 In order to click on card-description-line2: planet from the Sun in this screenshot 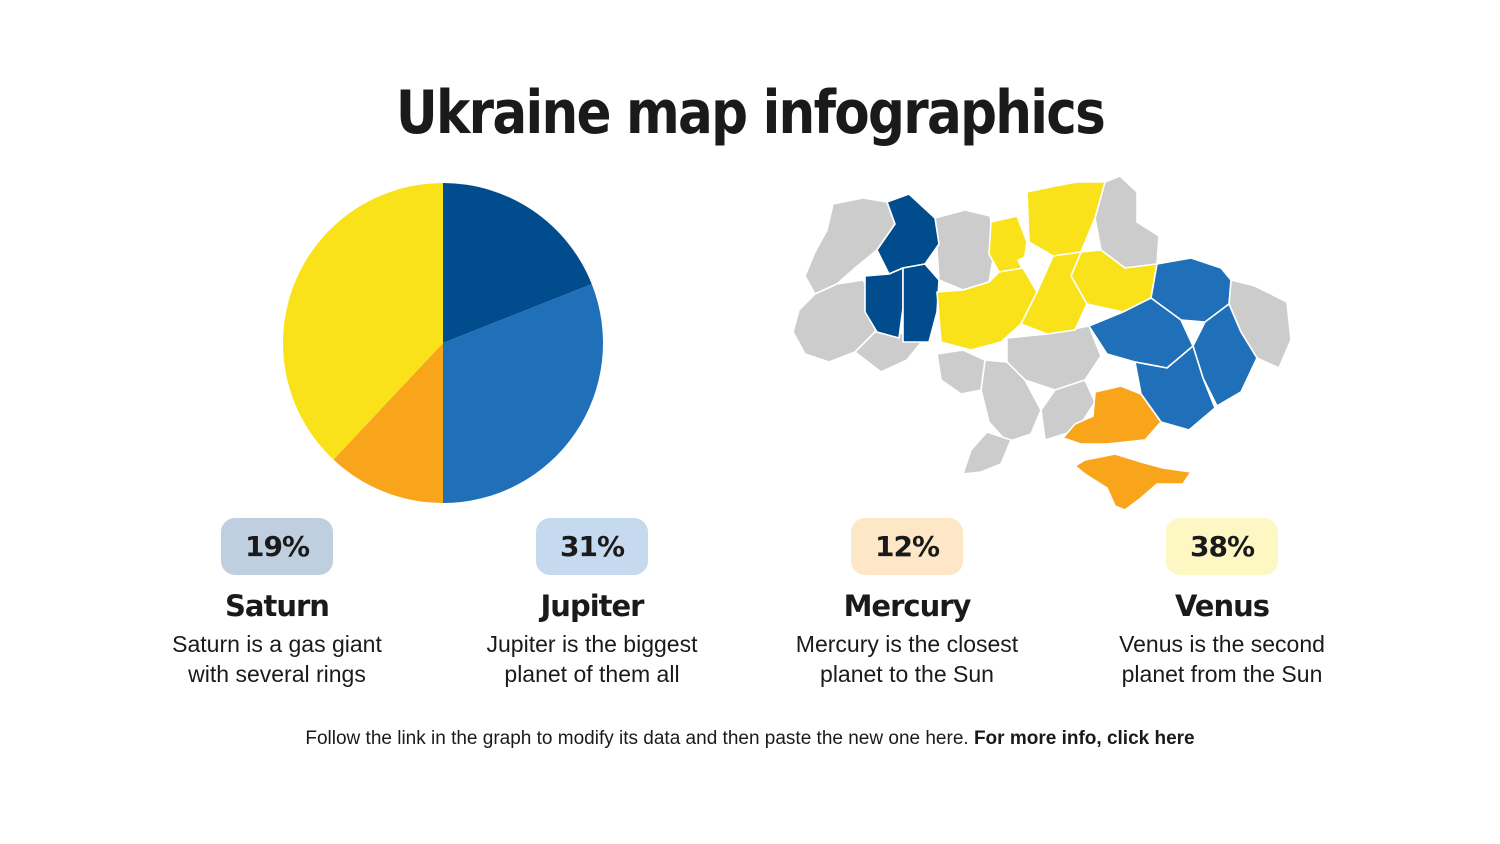, I will do `click(1222, 674)`.